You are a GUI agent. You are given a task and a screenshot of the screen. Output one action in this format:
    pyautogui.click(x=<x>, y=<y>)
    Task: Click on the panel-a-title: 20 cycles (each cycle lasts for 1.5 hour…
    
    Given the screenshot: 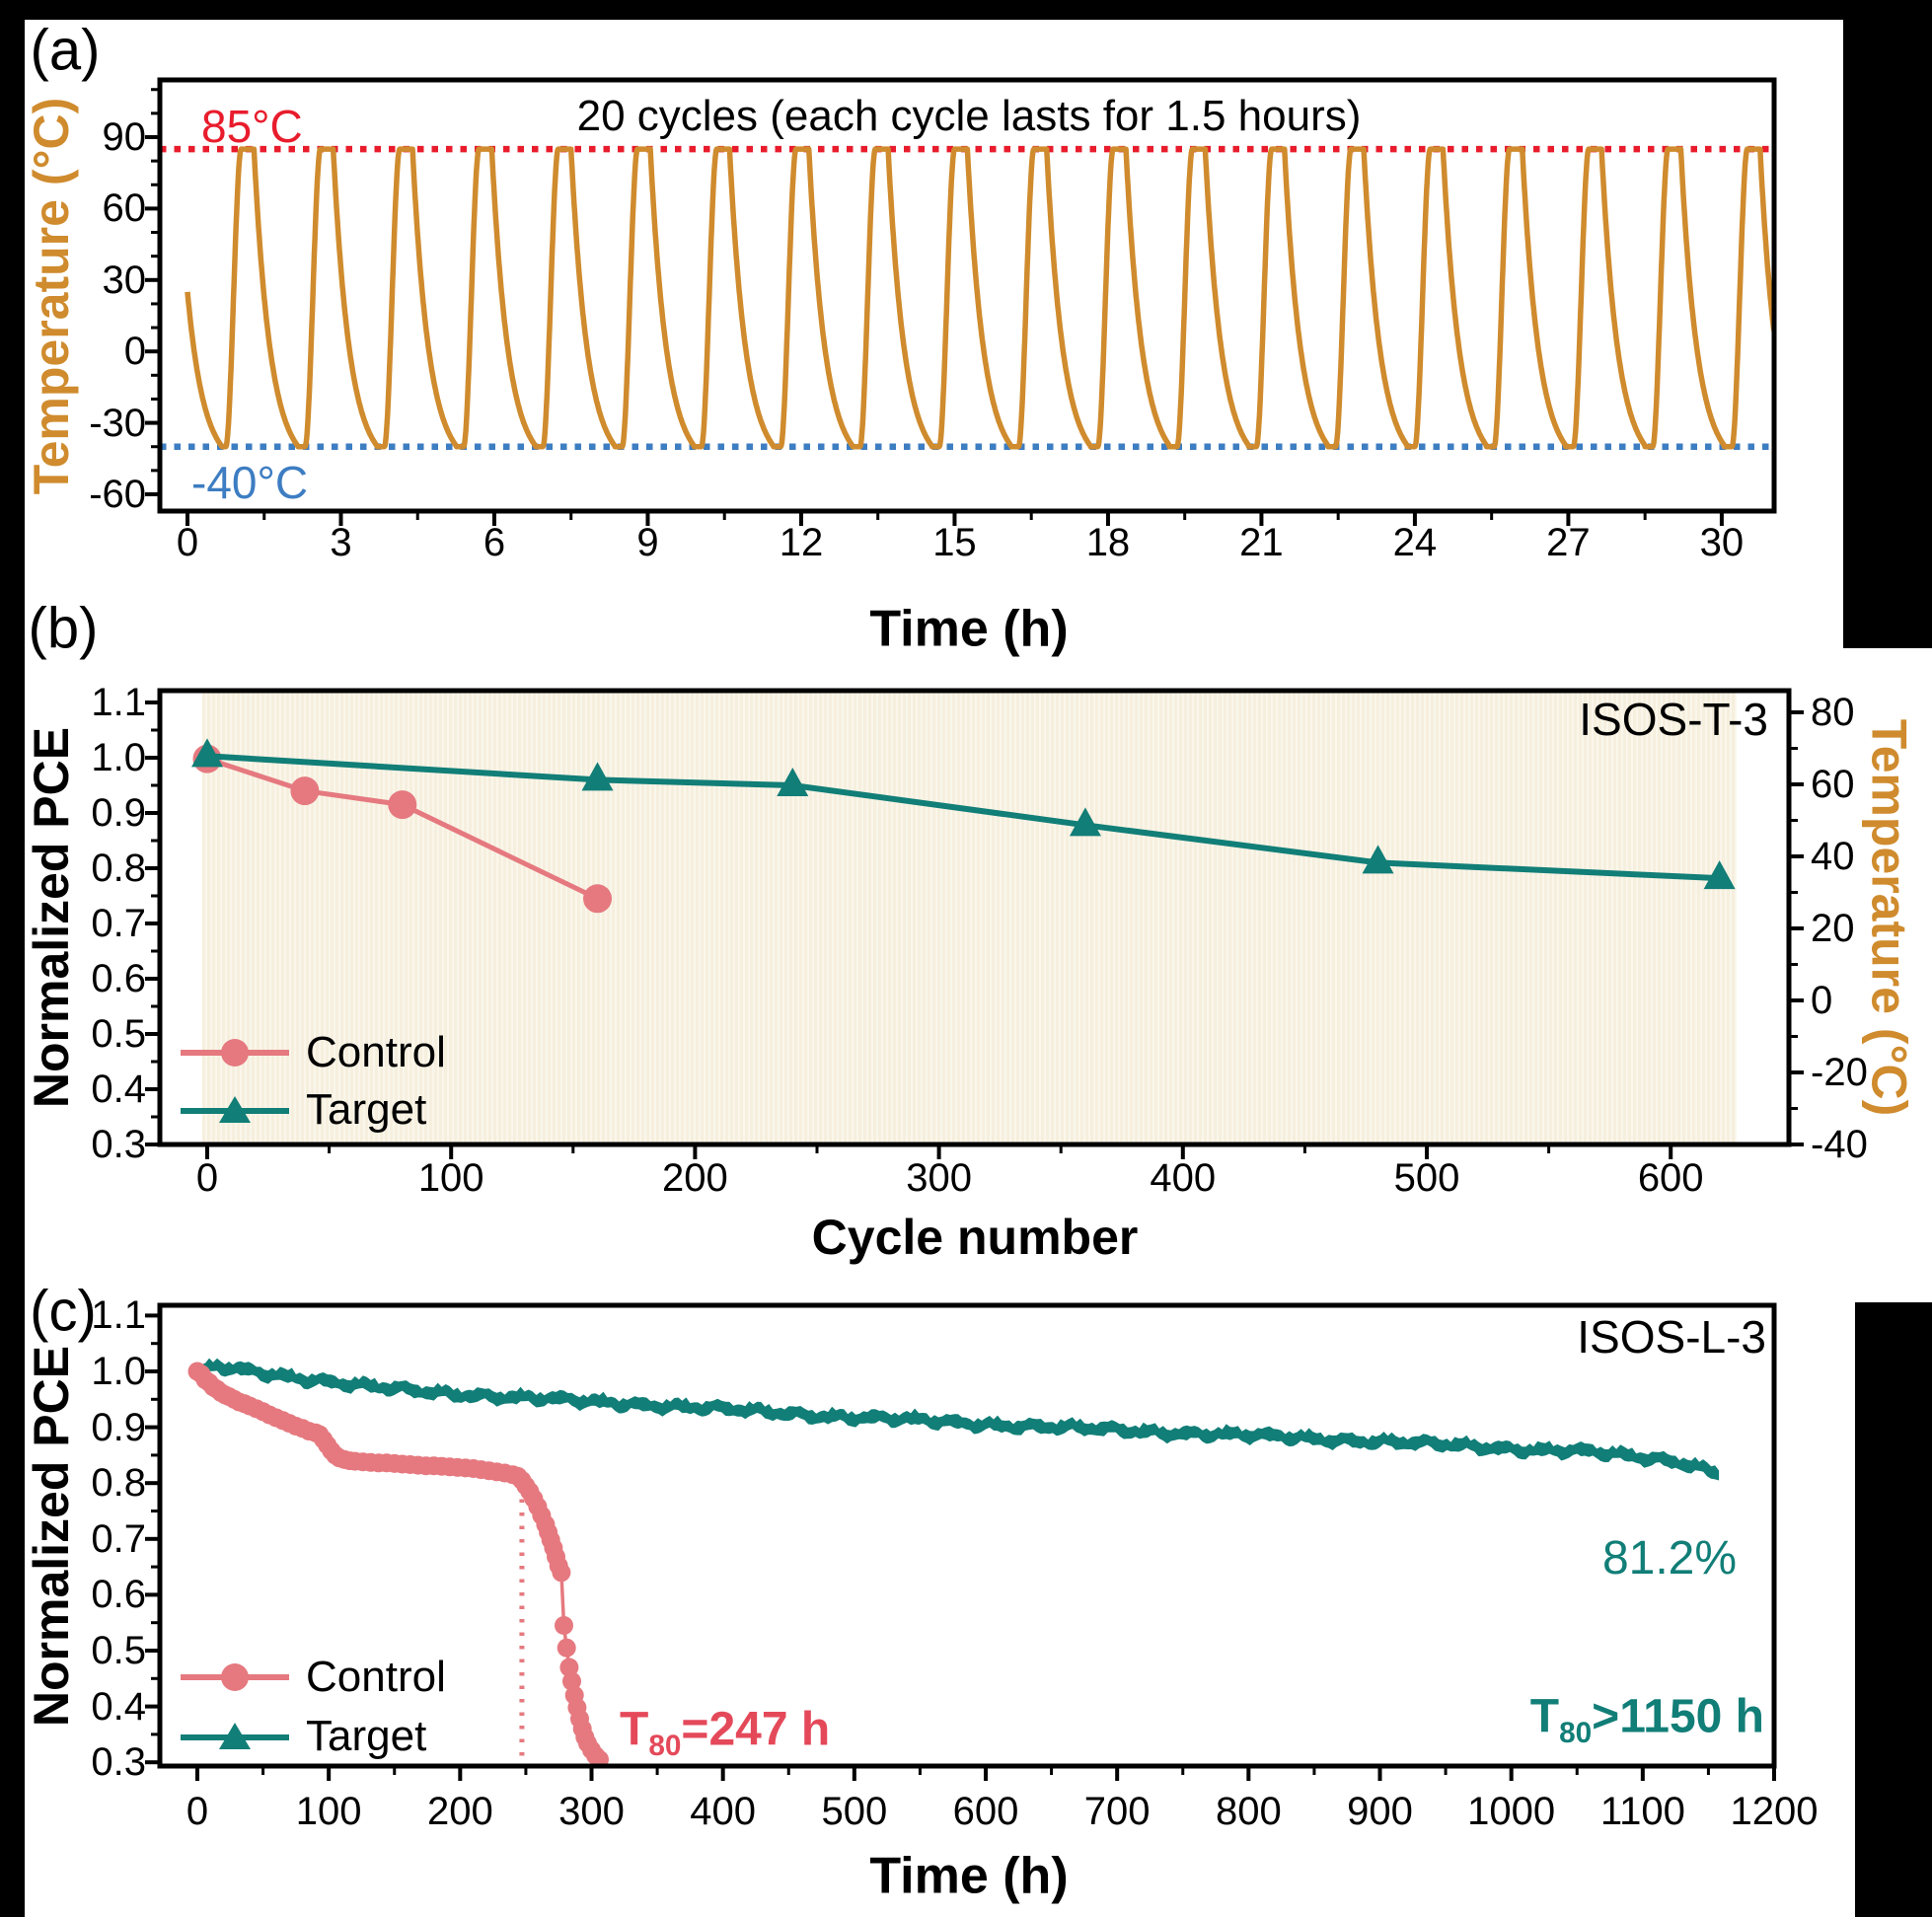 What is the action you would take?
    pyautogui.click(x=969, y=115)
    